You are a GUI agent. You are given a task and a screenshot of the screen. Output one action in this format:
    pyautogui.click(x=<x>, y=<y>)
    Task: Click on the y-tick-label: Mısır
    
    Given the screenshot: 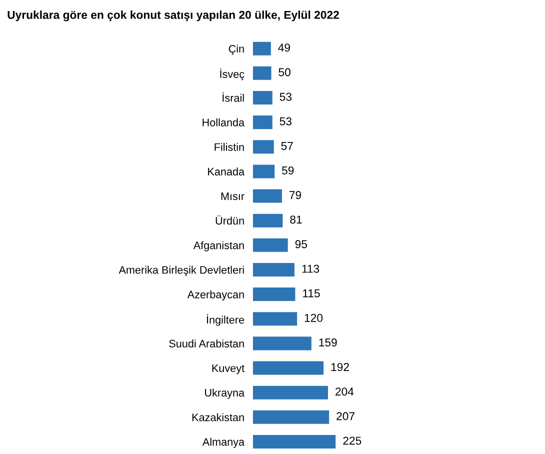 What is the action you would take?
    pyautogui.click(x=232, y=196)
    